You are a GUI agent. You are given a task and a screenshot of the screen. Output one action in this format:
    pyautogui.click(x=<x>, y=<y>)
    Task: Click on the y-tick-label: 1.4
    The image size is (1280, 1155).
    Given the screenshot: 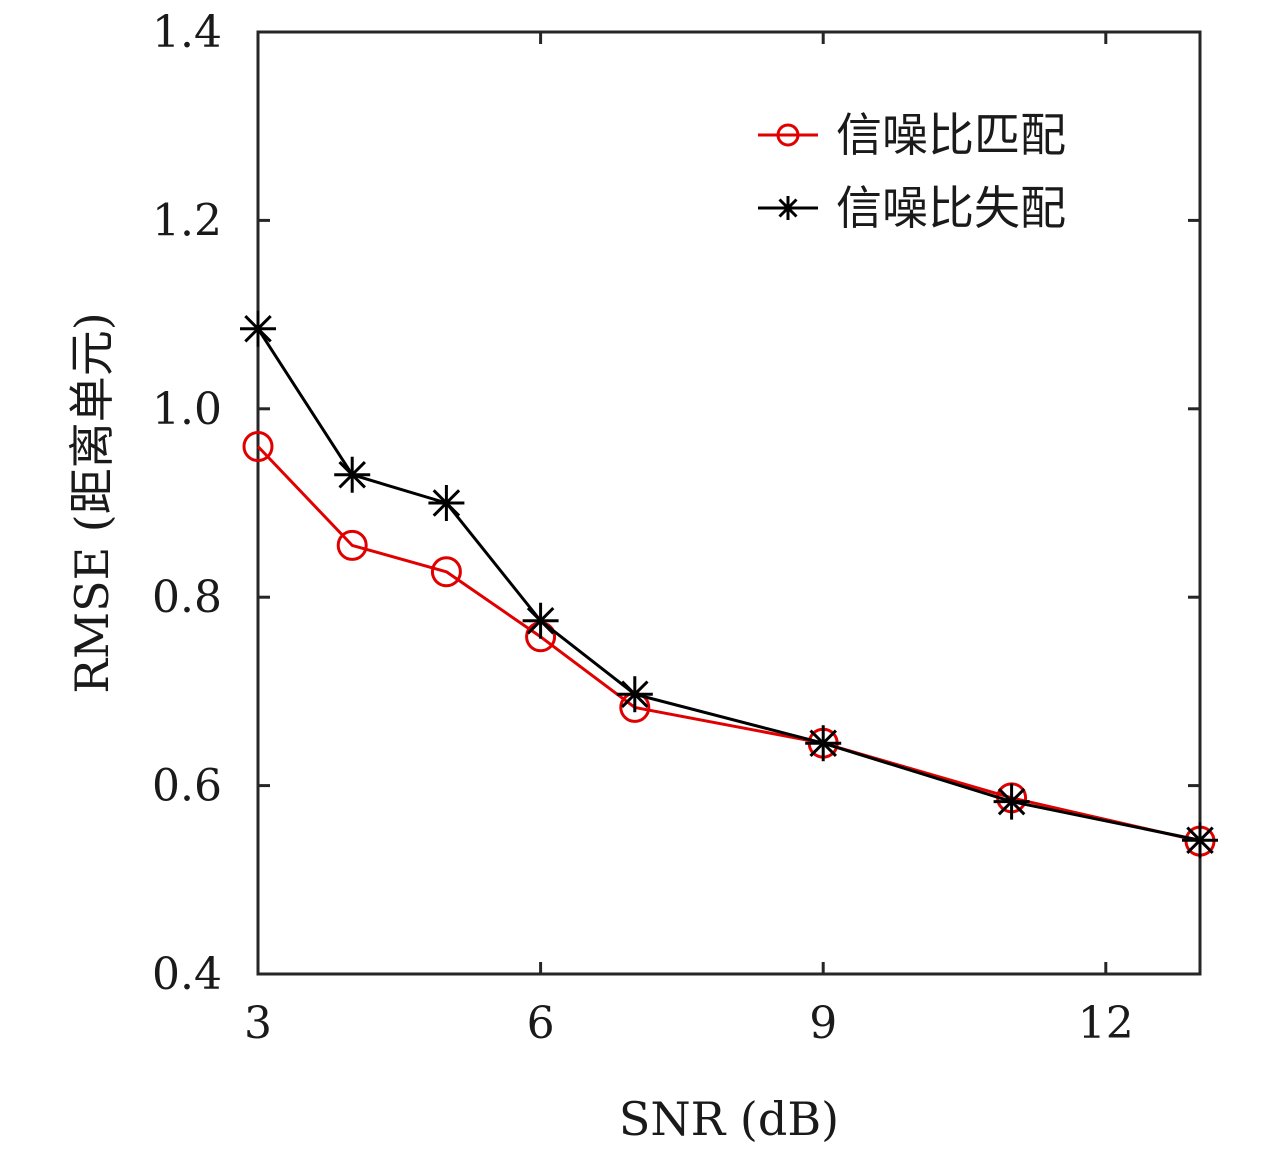 What is the action you would take?
    pyautogui.click(x=187, y=32)
    